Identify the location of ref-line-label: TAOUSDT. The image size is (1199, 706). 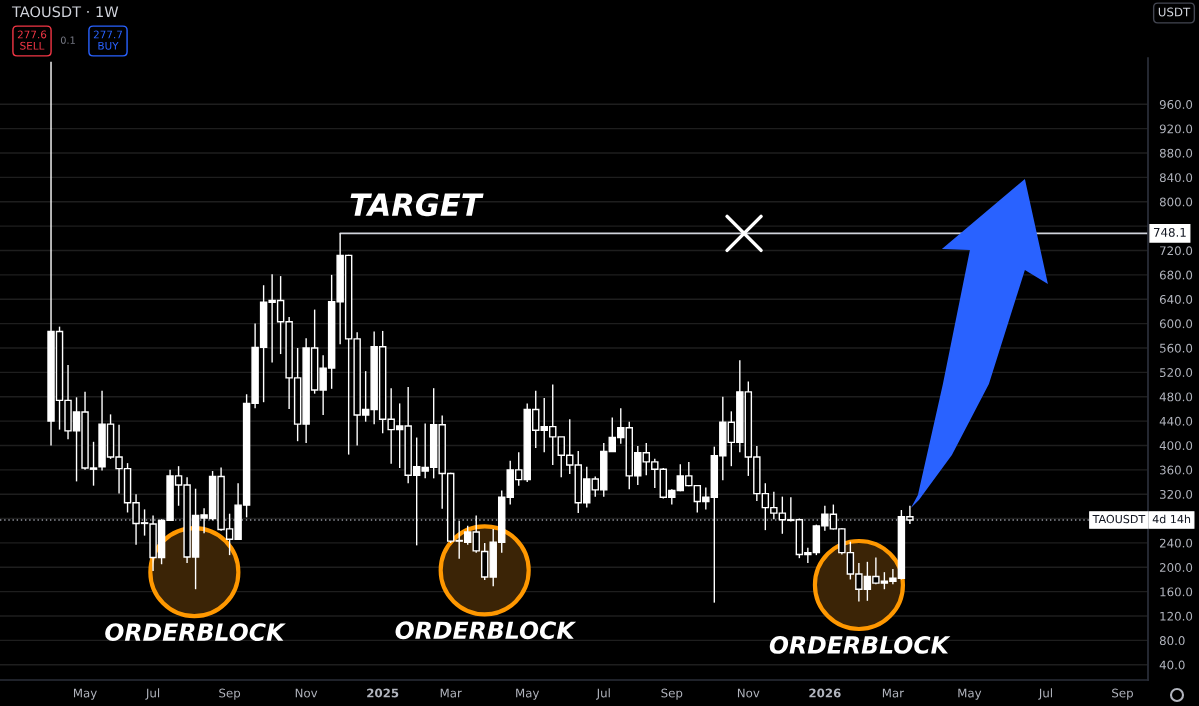
(1119, 519).